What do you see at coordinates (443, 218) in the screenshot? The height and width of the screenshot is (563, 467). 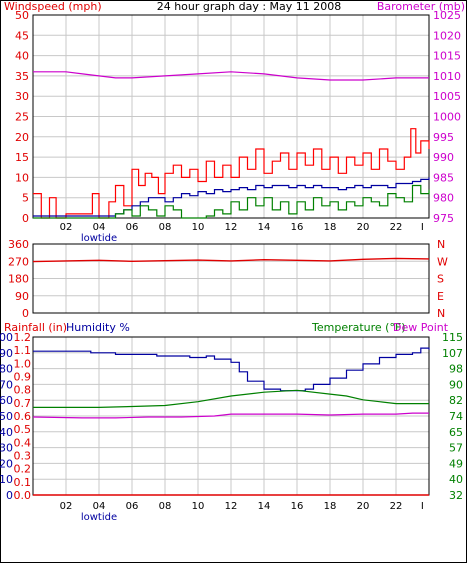 I see `barometer-tick-label: 975` at bounding box center [443, 218].